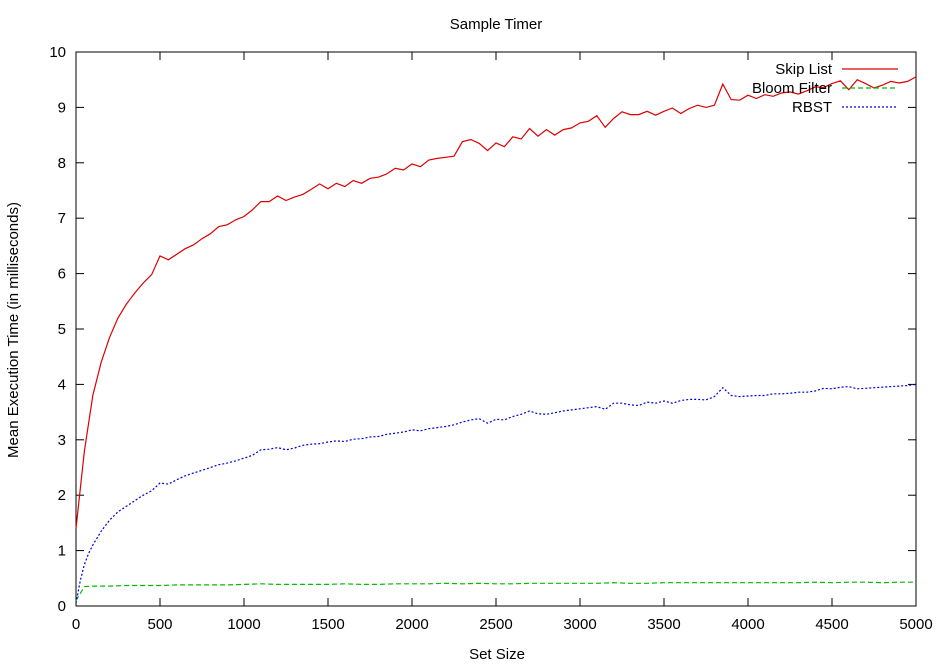 This screenshot has height=665, width=948. Describe the element at coordinates (62, 274) in the screenshot. I see `y-tick-label: 6` at that location.